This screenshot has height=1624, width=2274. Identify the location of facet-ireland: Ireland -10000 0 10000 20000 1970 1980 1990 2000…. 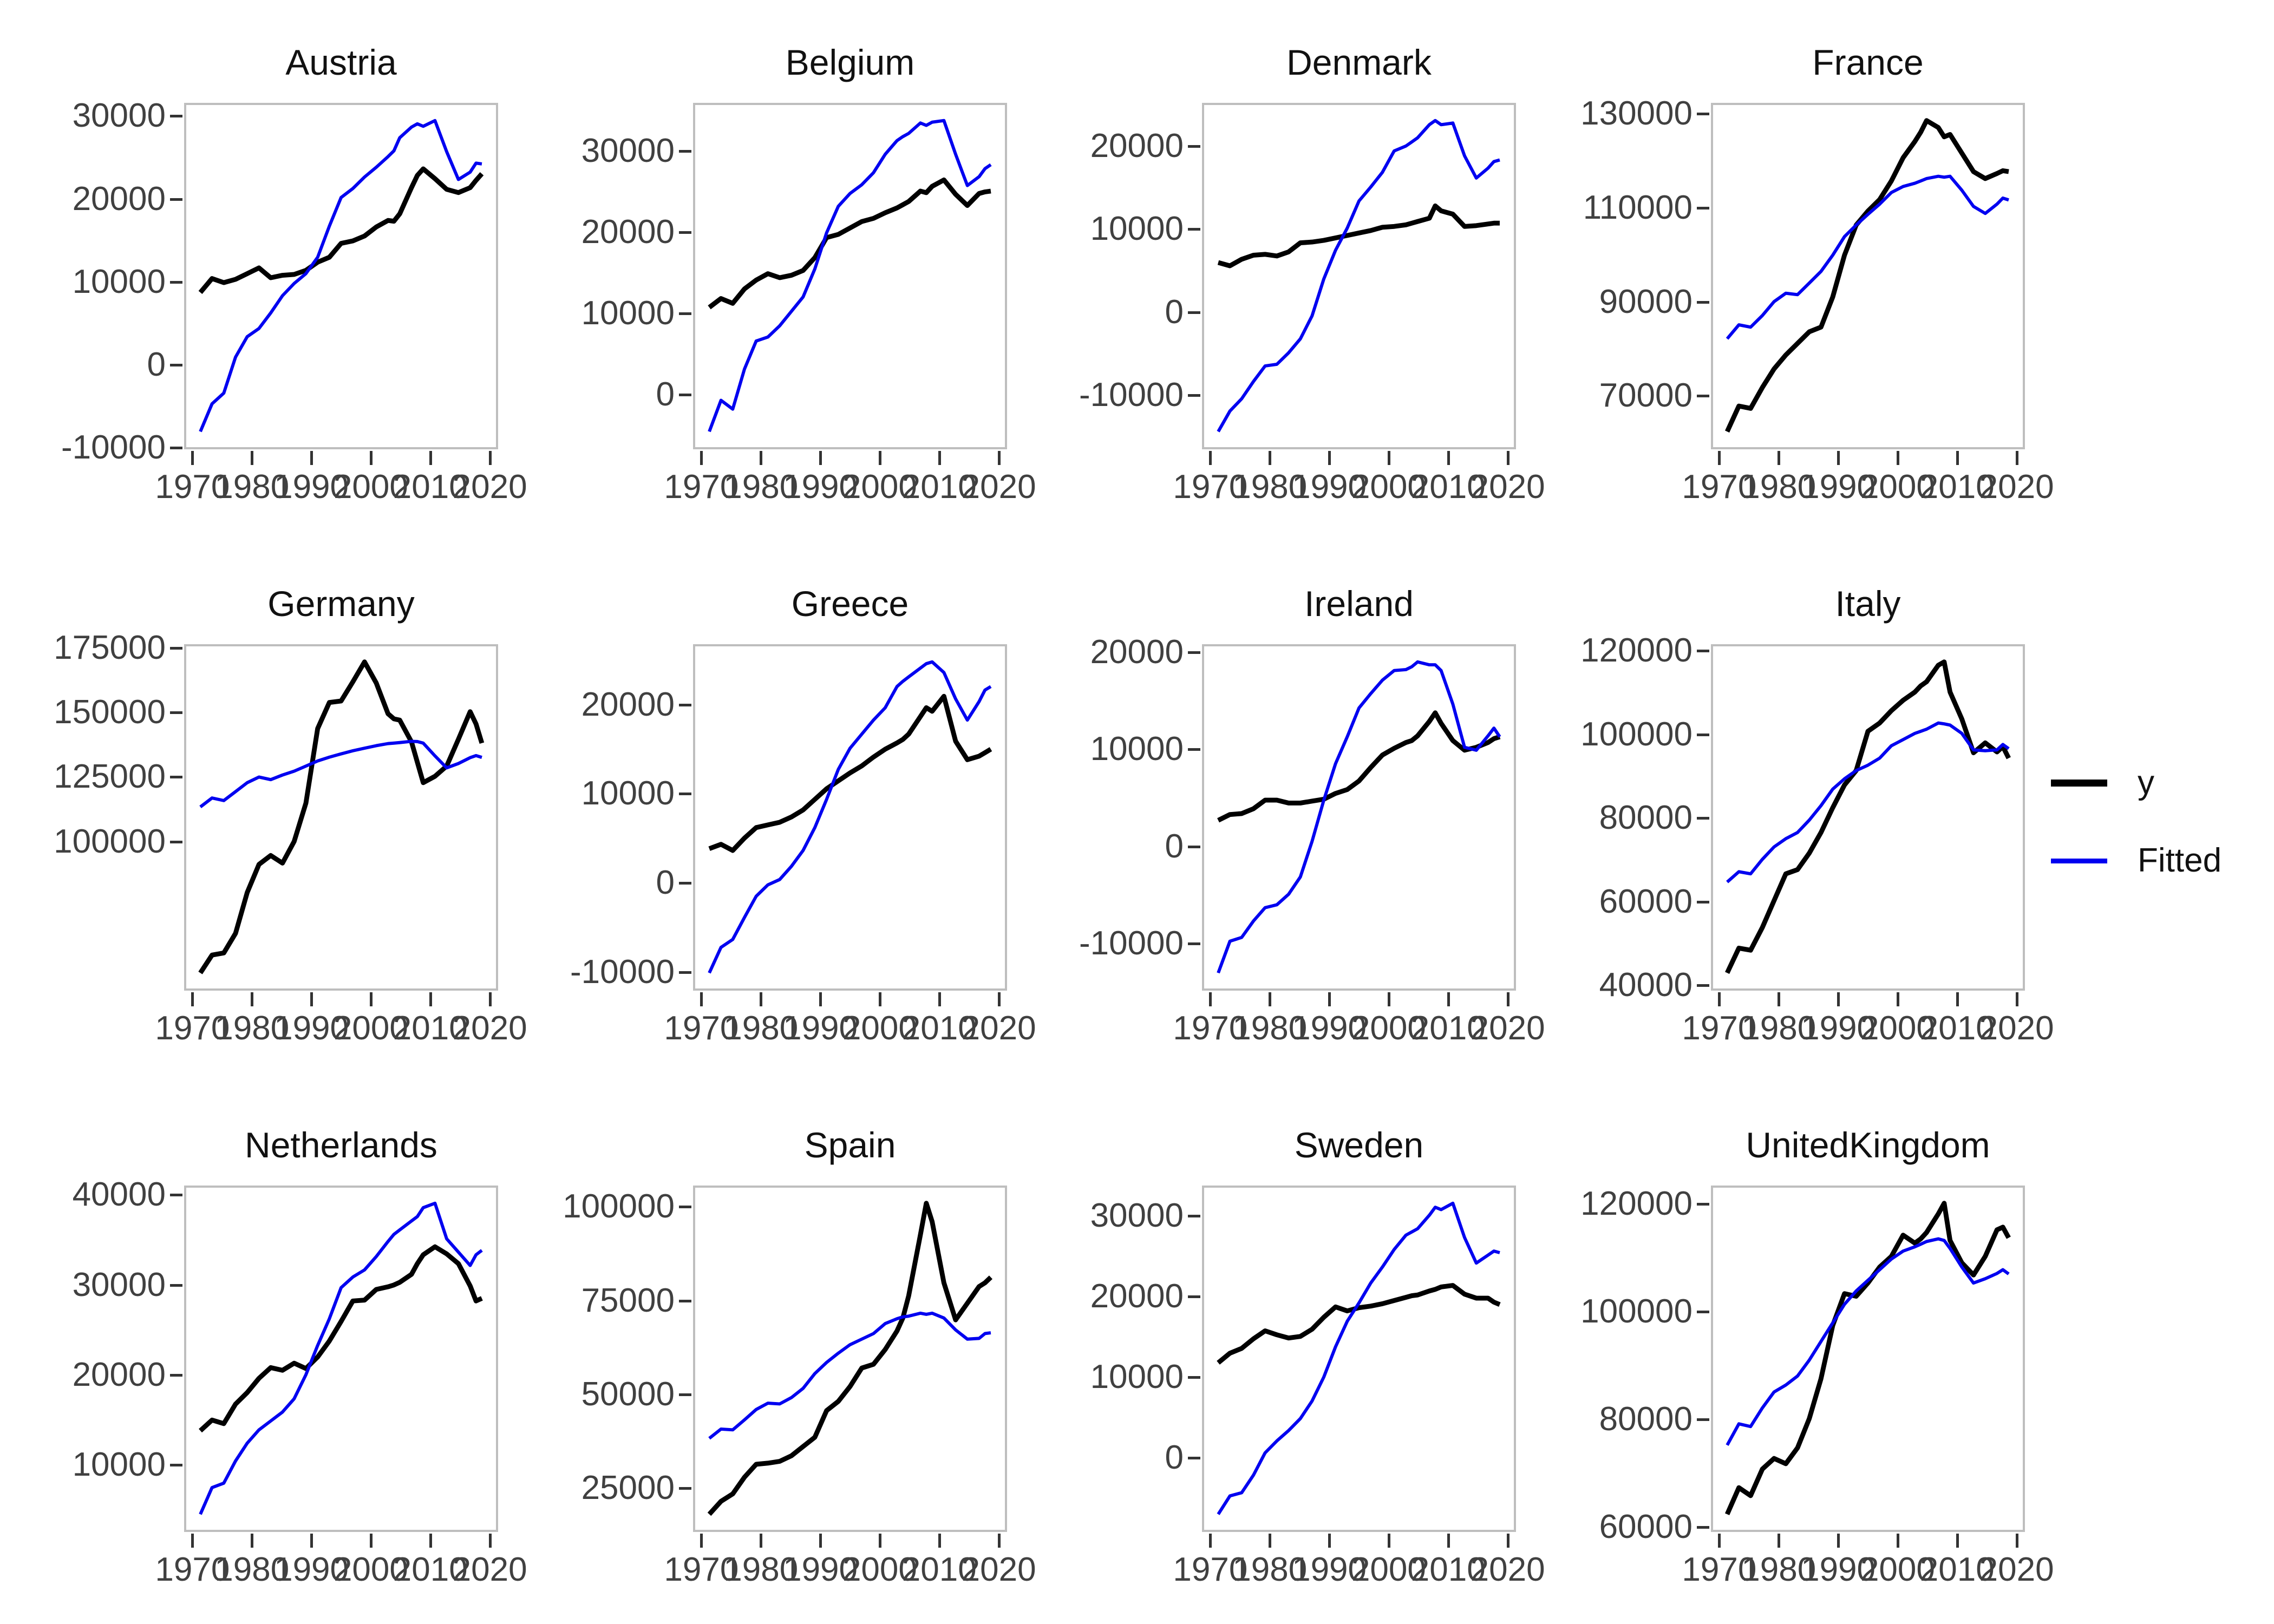
(1284, 812).